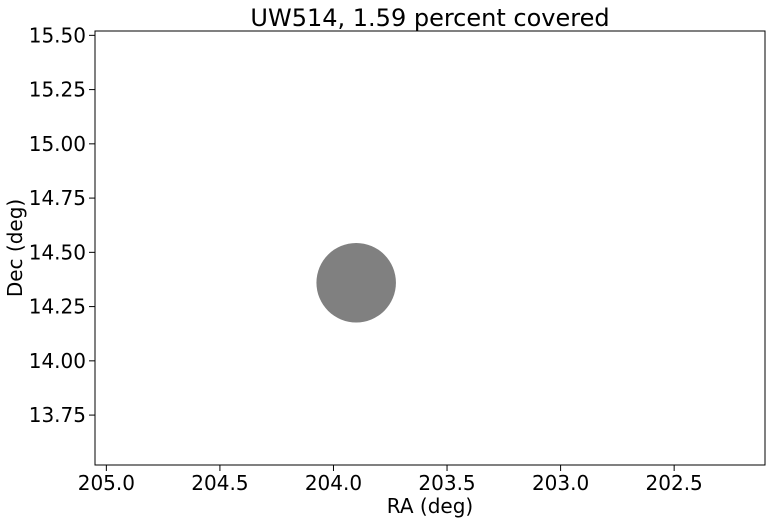  What do you see at coordinates (674, 483) in the screenshot?
I see `x-tick-label: 202.5` at bounding box center [674, 483].